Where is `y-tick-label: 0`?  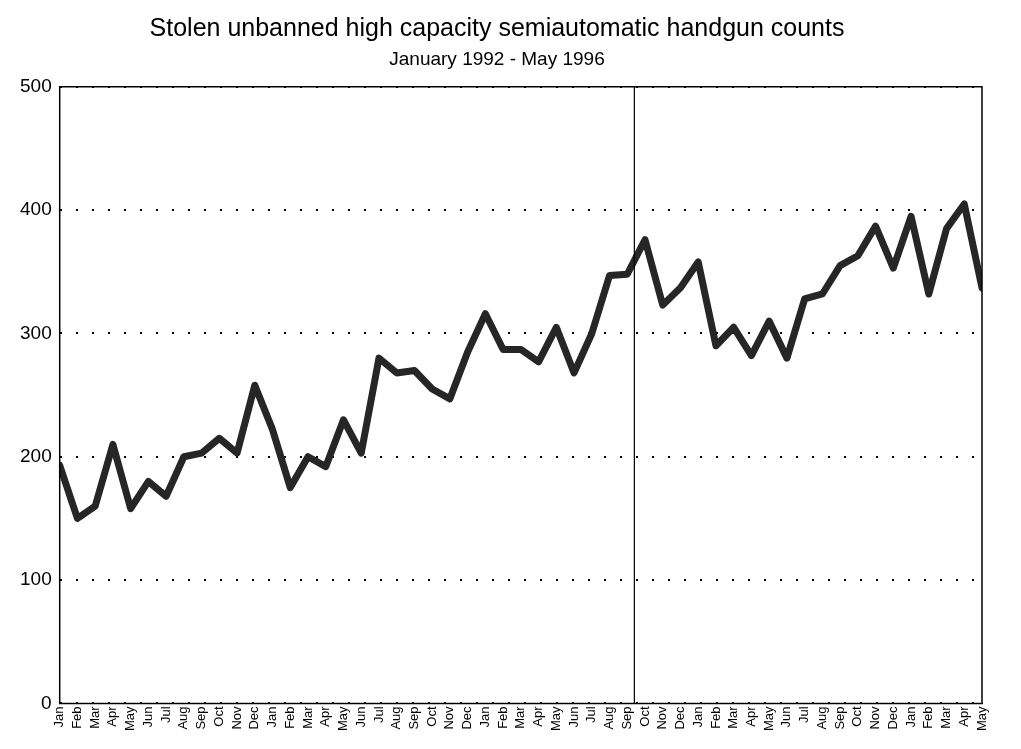
y-tick-label: 0 is located at coordinates (46, 702).